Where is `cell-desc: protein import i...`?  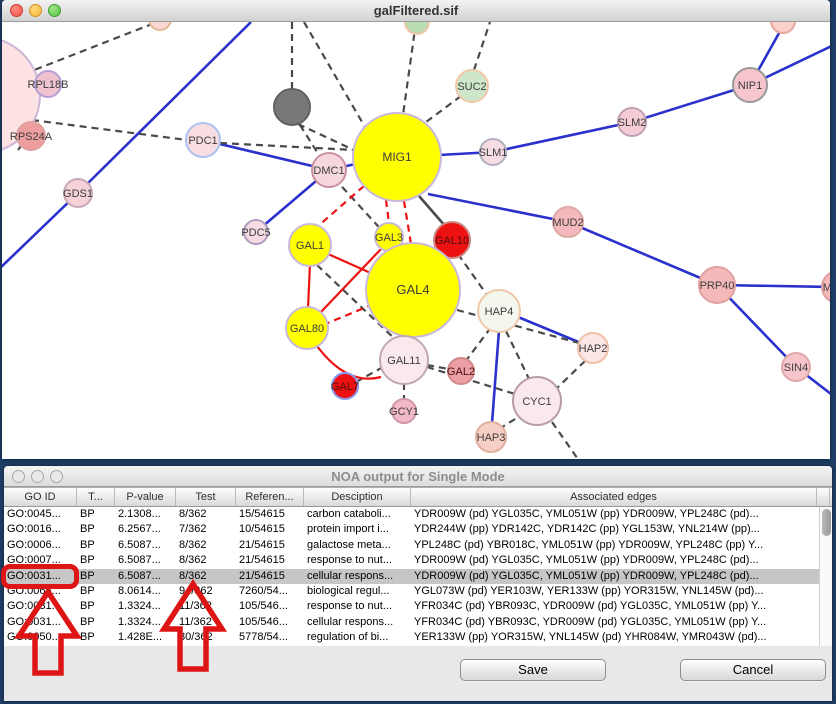
cell-desc: protein import i... is located at coordinates (348, 529).